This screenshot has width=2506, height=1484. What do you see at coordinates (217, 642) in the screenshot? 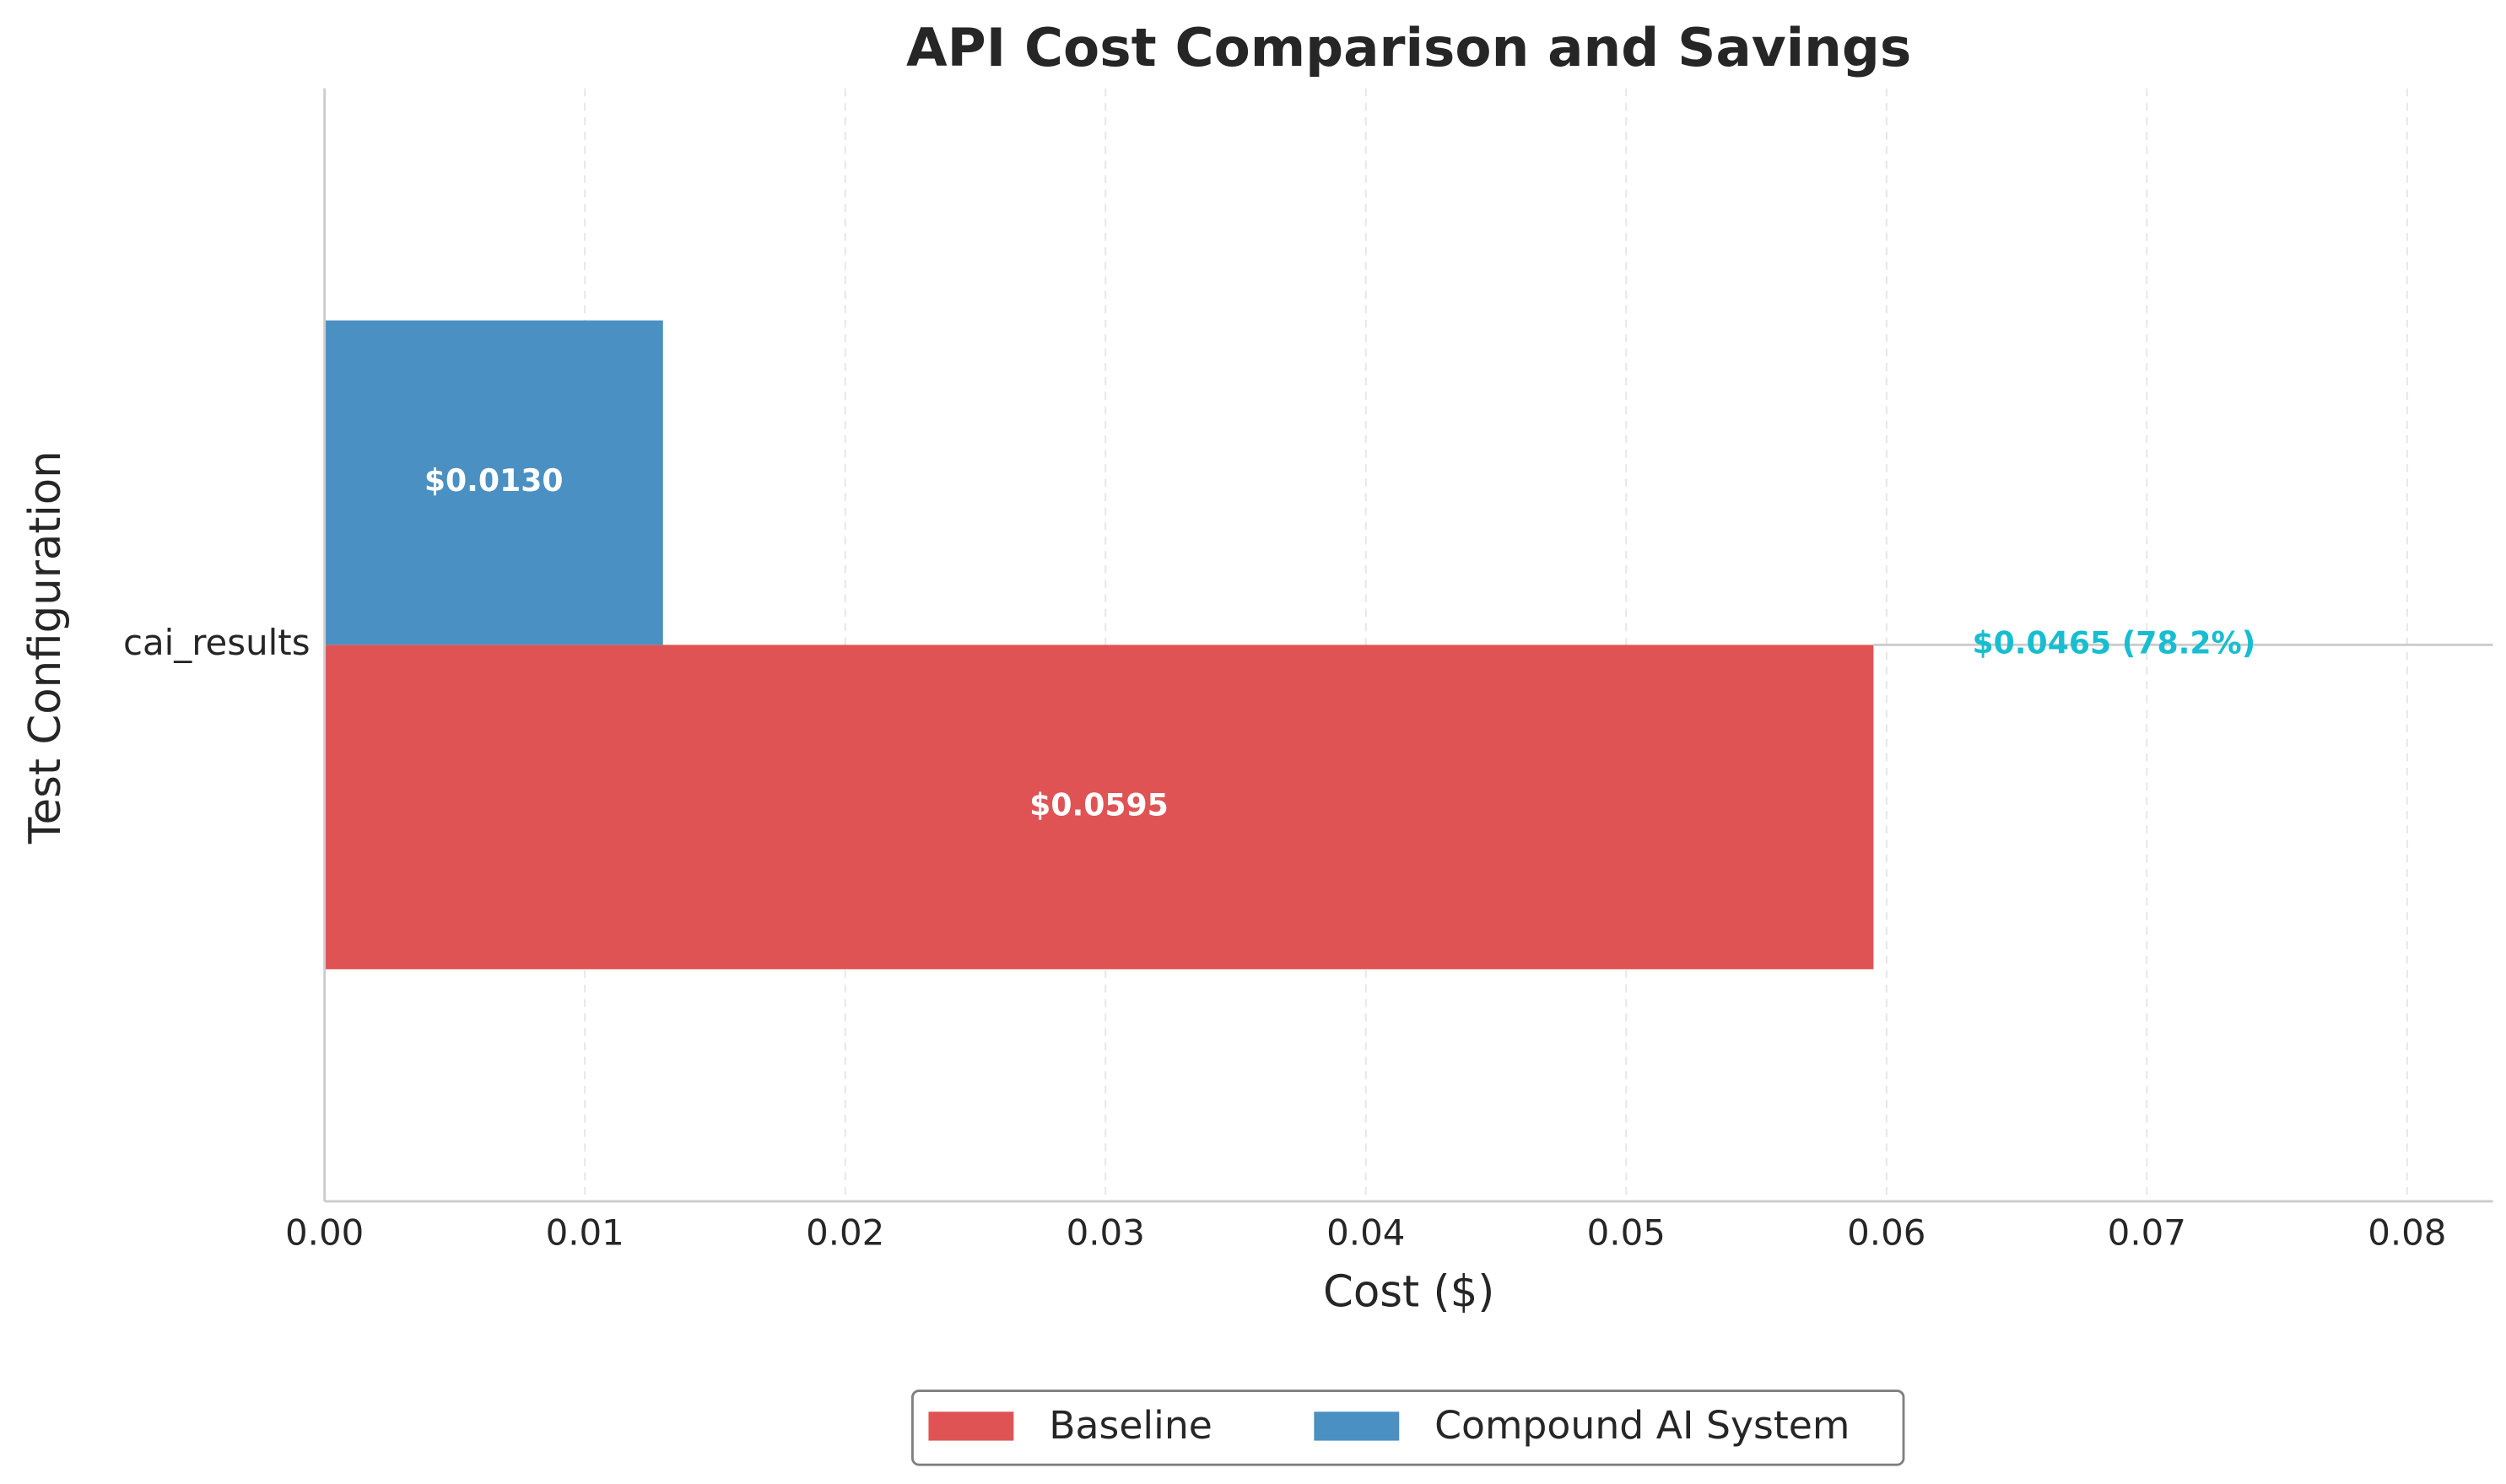
I see `y-tick-label: cai_results` at bounding box center [217, 642].